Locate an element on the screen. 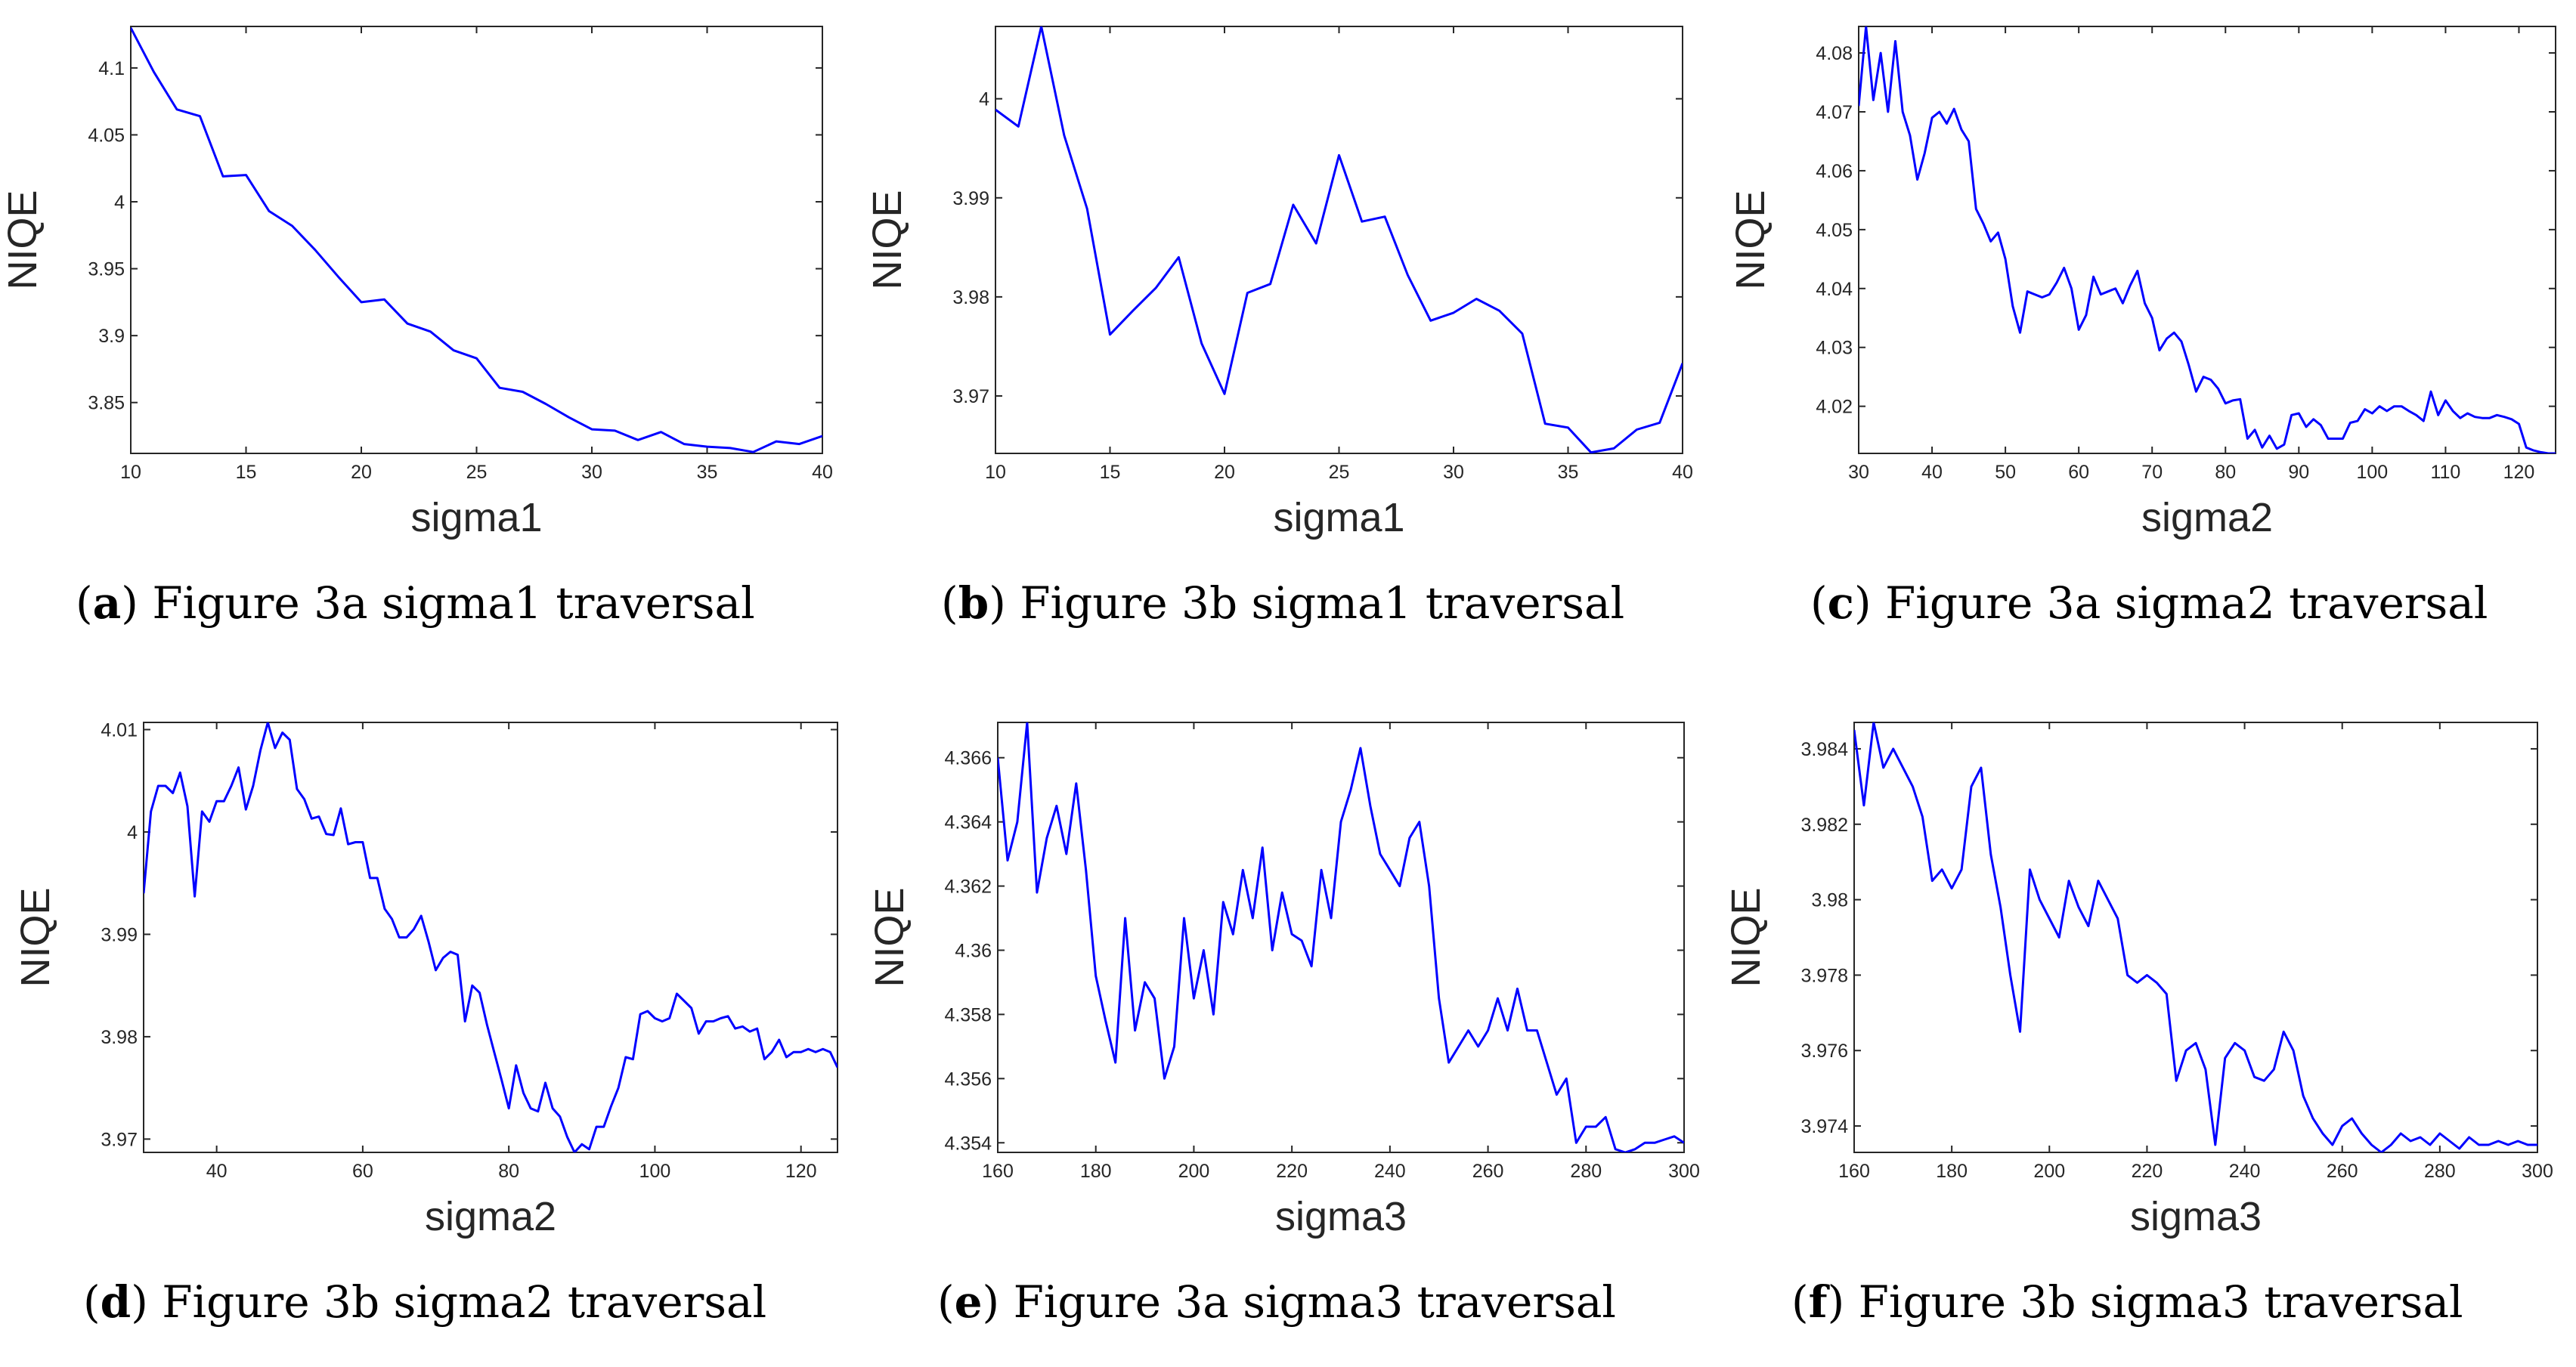 The width and height of the screenshot is (2576, 1367). caption-d: (d) Figure 3b sigma2 traversal is located at coordinates (424, 1302).